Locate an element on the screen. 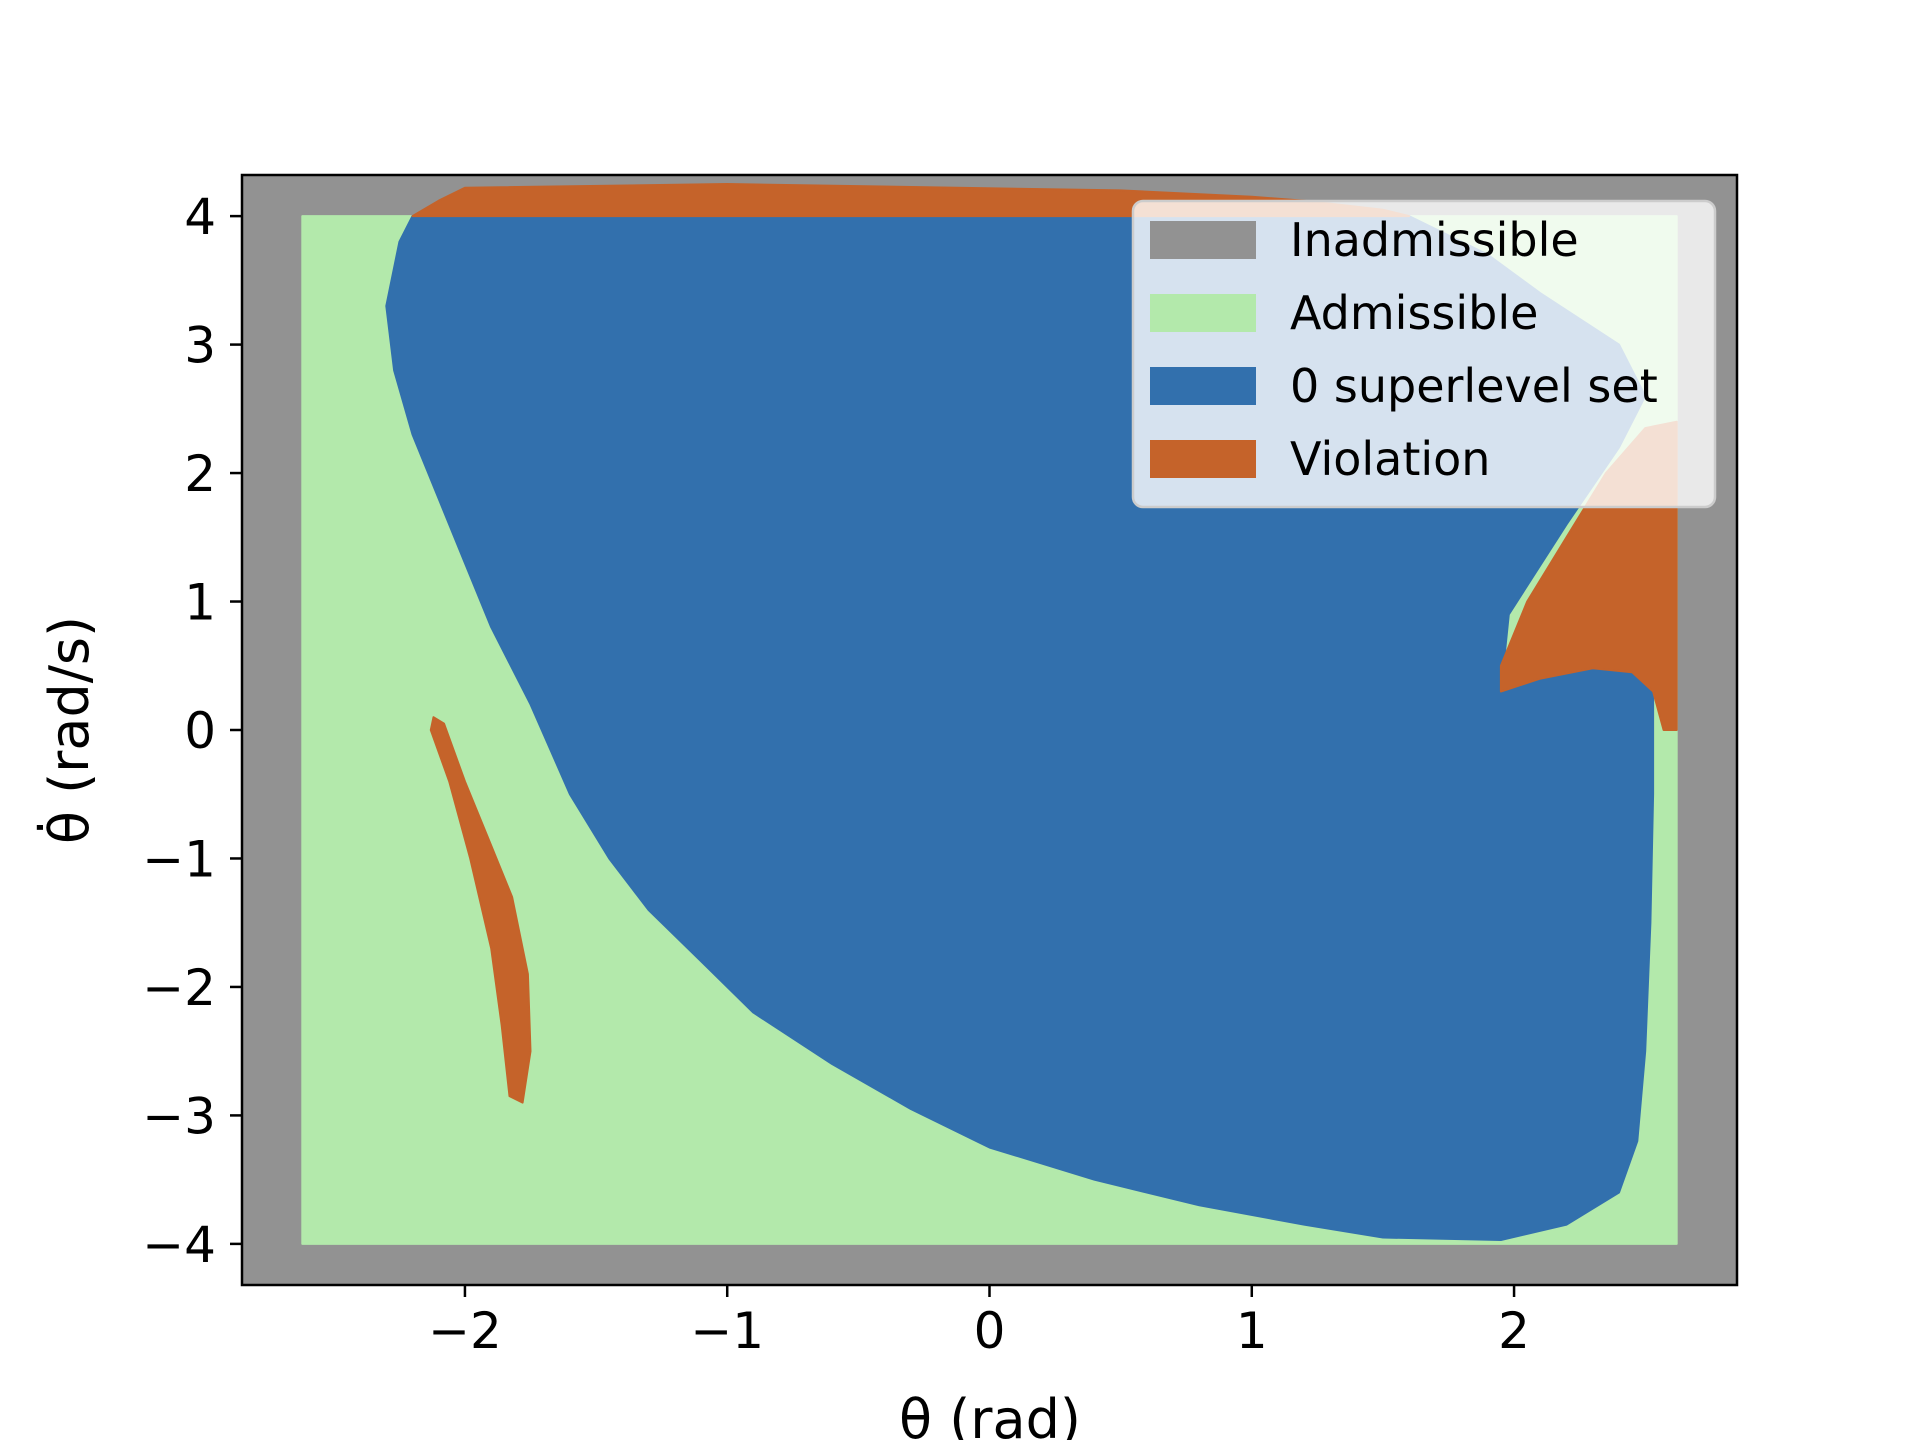 Image resolution: width=1920 pixels, height=1440 pixels. legend-swatch-admissible is located at coordinates (1203, 313).